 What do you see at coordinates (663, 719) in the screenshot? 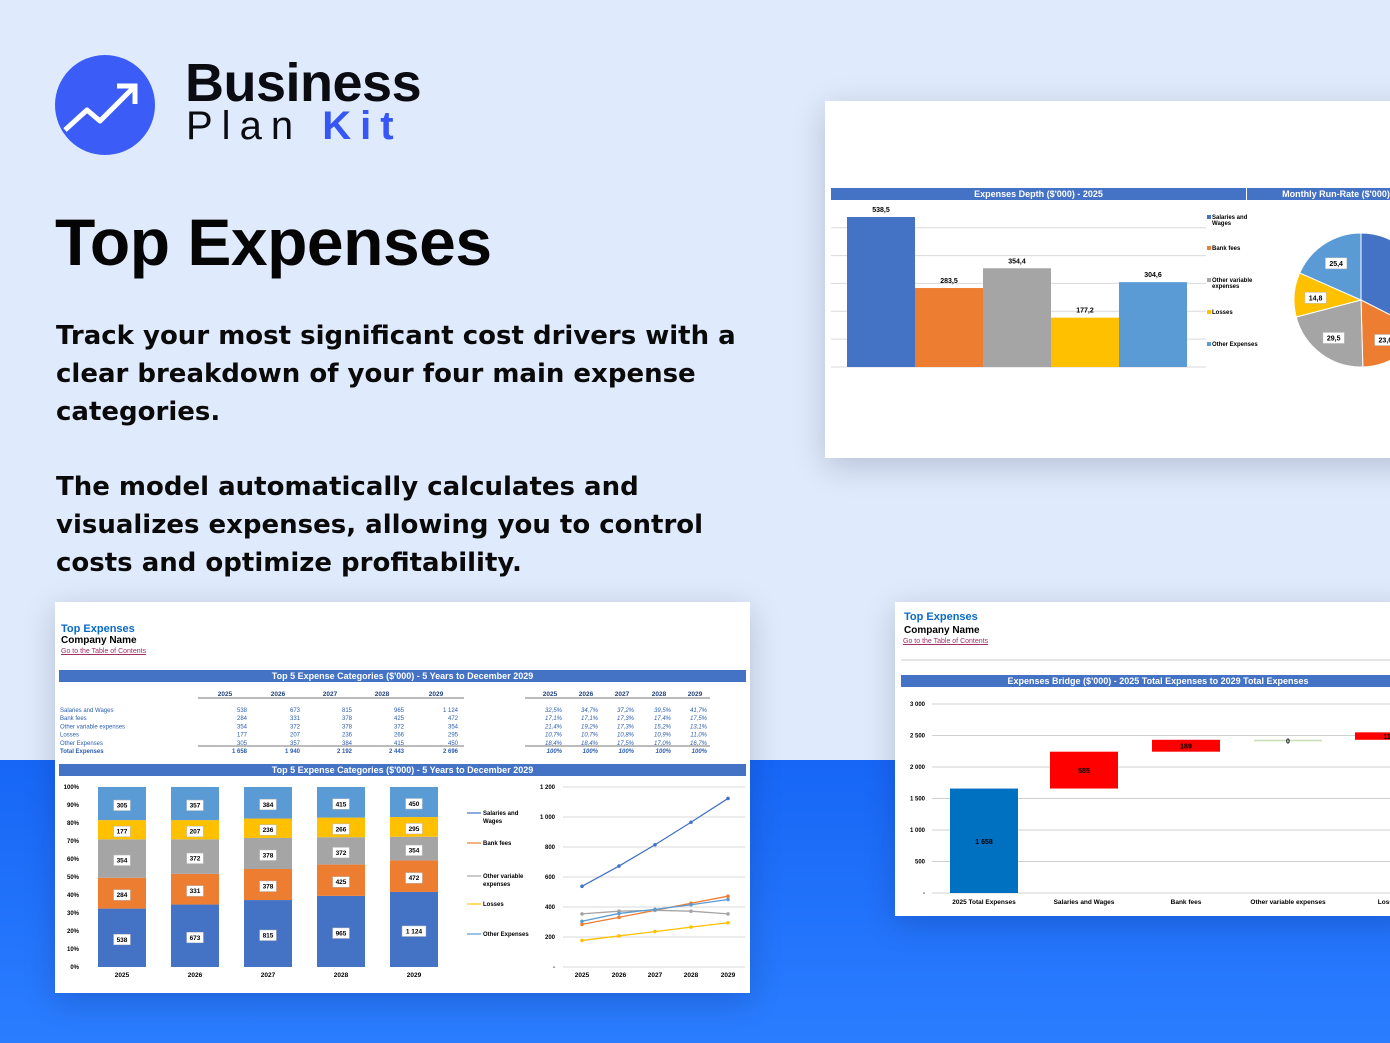
I see `cell-pct: 17,4%` at bounding box center [663, 719].